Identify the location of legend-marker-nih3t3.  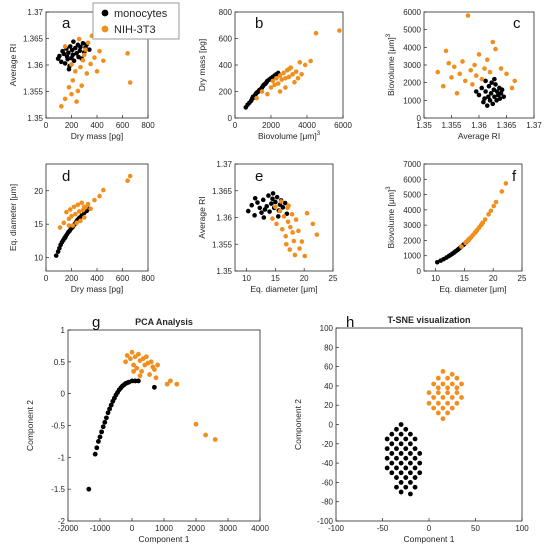
(105, 29).